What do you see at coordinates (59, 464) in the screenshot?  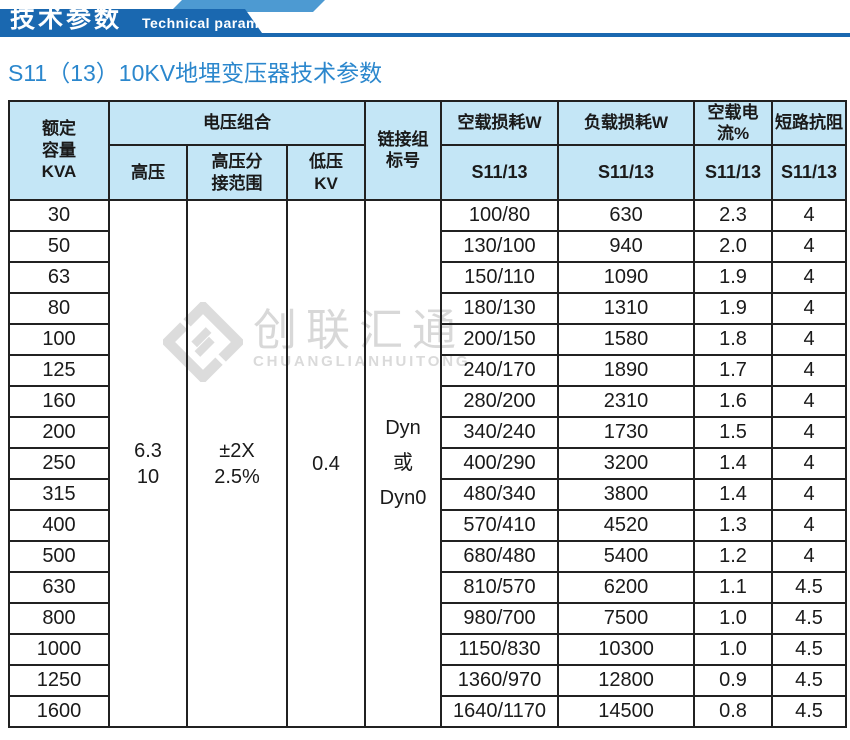 I see `kva-cell: 250` at bounding box center [59, 464].